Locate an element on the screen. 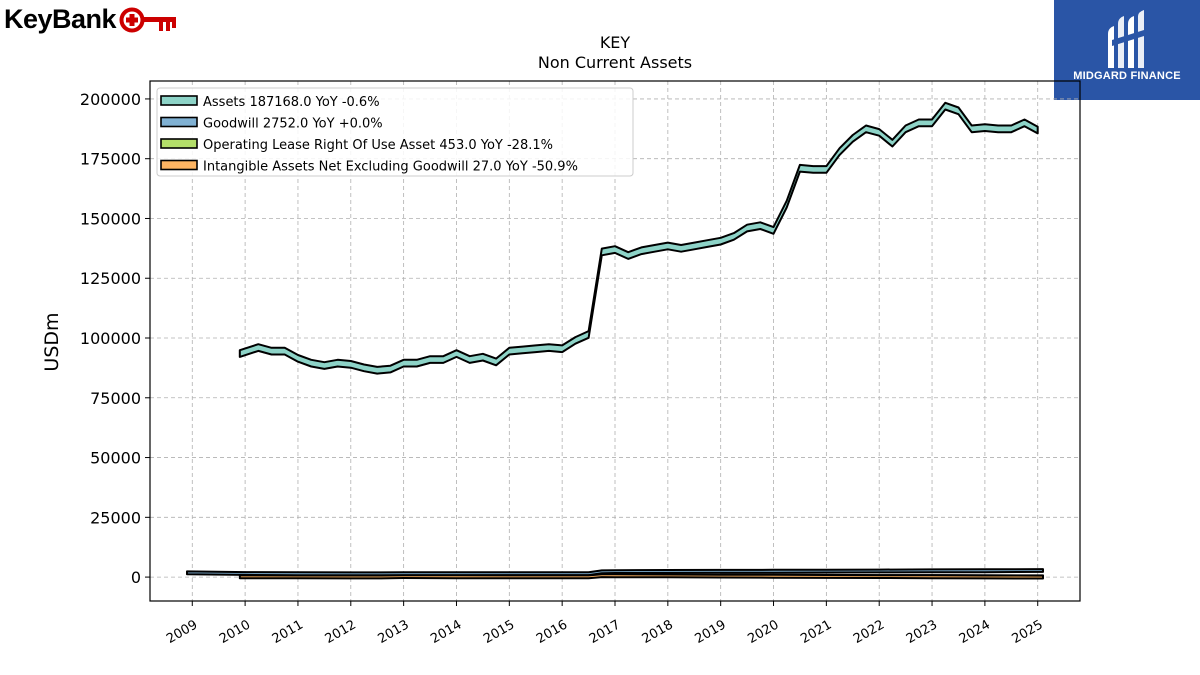  x-tick-label: 2023 is located at coordinates (922, 632).